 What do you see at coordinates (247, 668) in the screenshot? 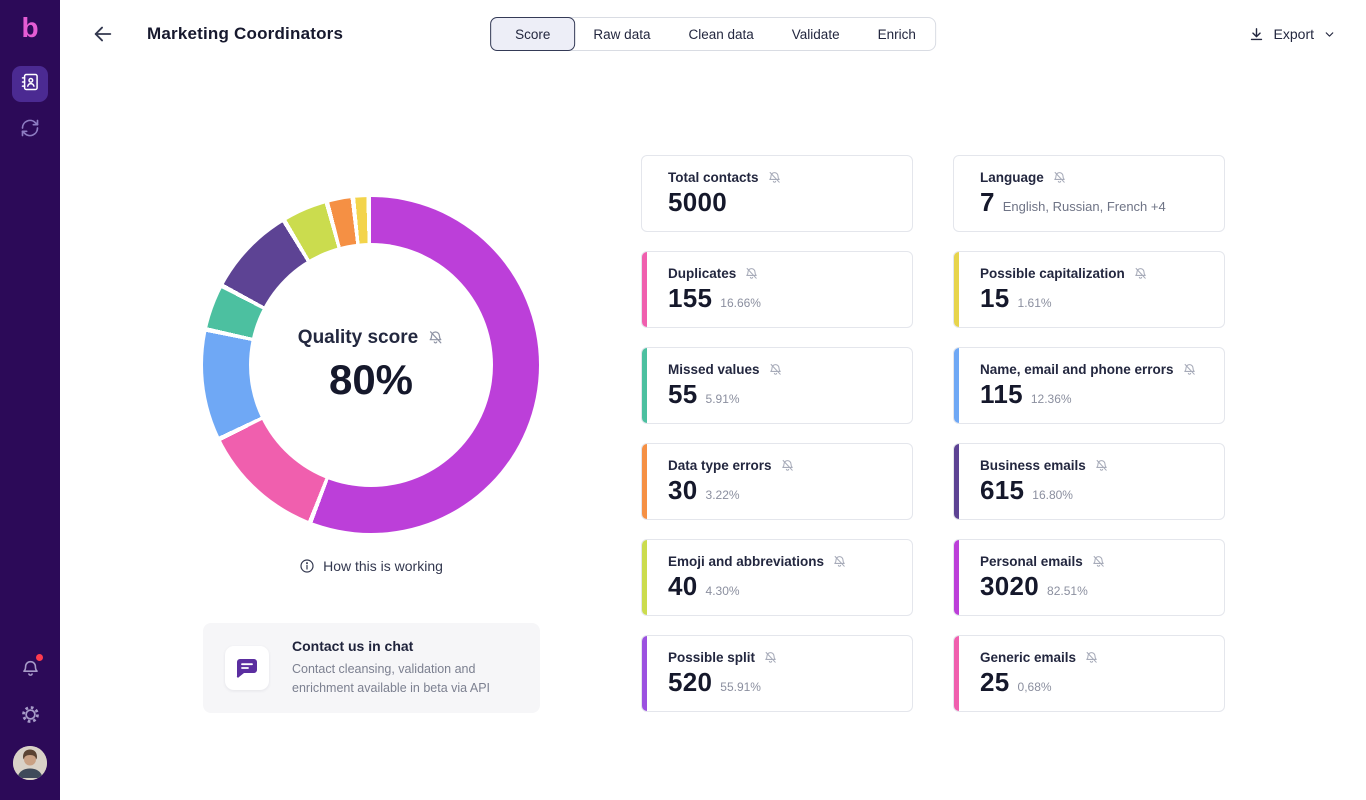
I see `chat-icon-box` at bounding box center [247, 668].